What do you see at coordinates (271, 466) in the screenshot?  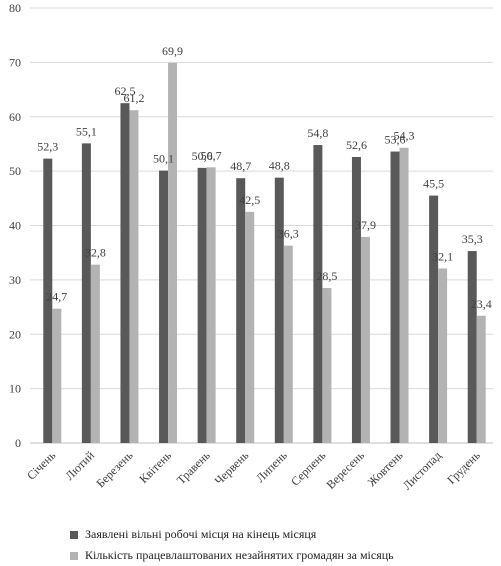 I see `x-tick-label: Липень` at bounding box center [271, 466].